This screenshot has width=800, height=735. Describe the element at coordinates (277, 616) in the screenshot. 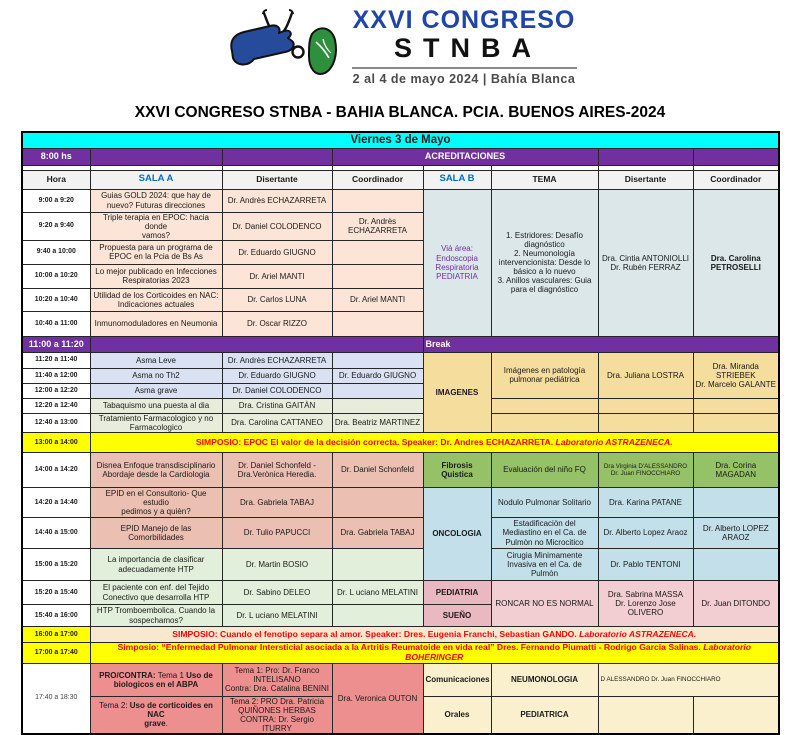

I see `speaker-cell: Dr. L uciano MELATINI` at that location.